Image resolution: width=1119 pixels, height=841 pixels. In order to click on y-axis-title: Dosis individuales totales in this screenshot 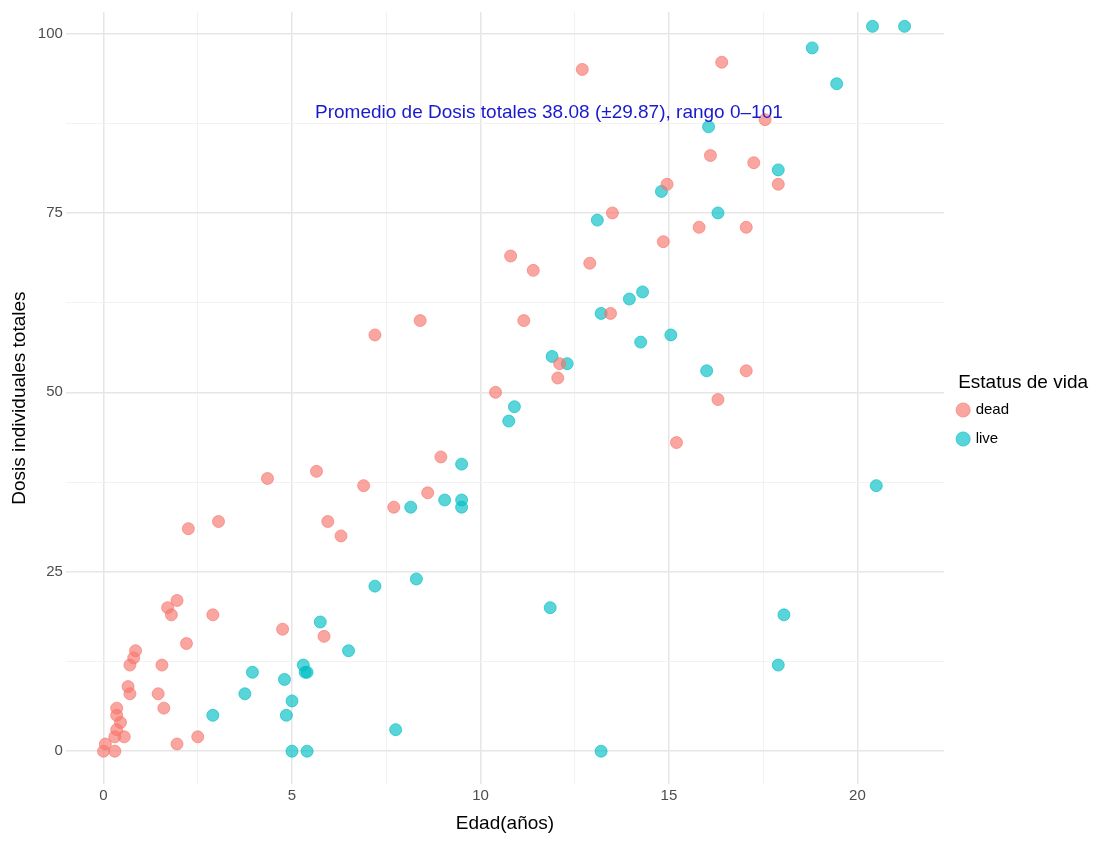, I will do `click(18, 398)`.